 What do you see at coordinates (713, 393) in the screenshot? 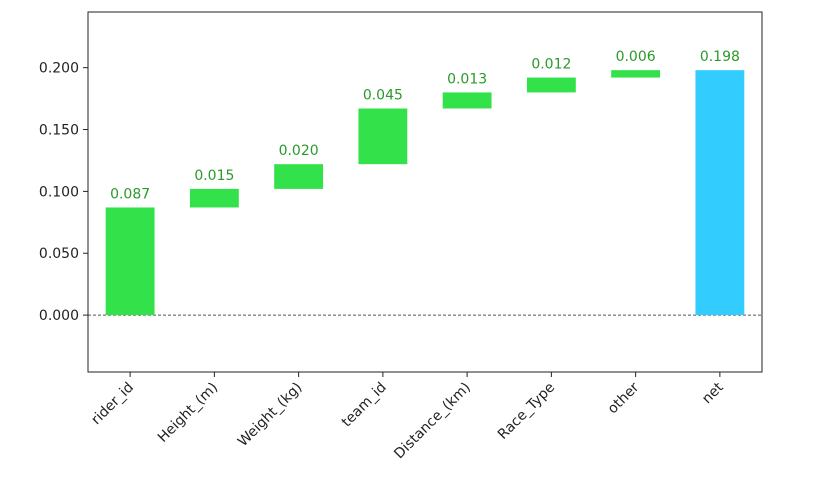
I see `x-tick-label: net` at bounding box center [713, 393].